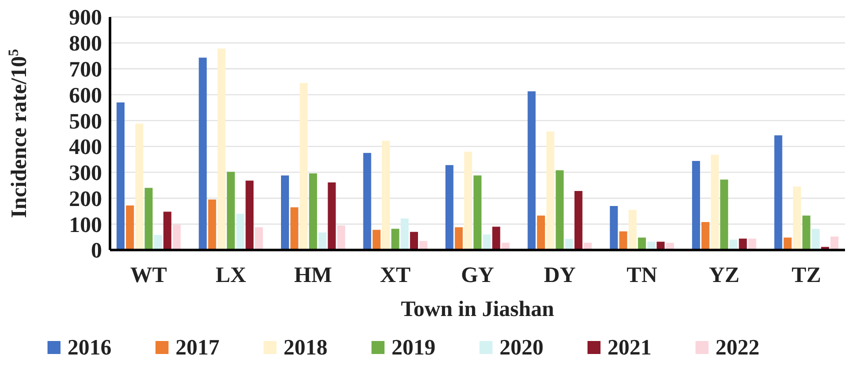 The width and height of the screenshot is (851, 371). What do you see at coordinates (560, 274) in the screenshot?
I see `x-tick-label: DY` at bounding box center [560, 274].